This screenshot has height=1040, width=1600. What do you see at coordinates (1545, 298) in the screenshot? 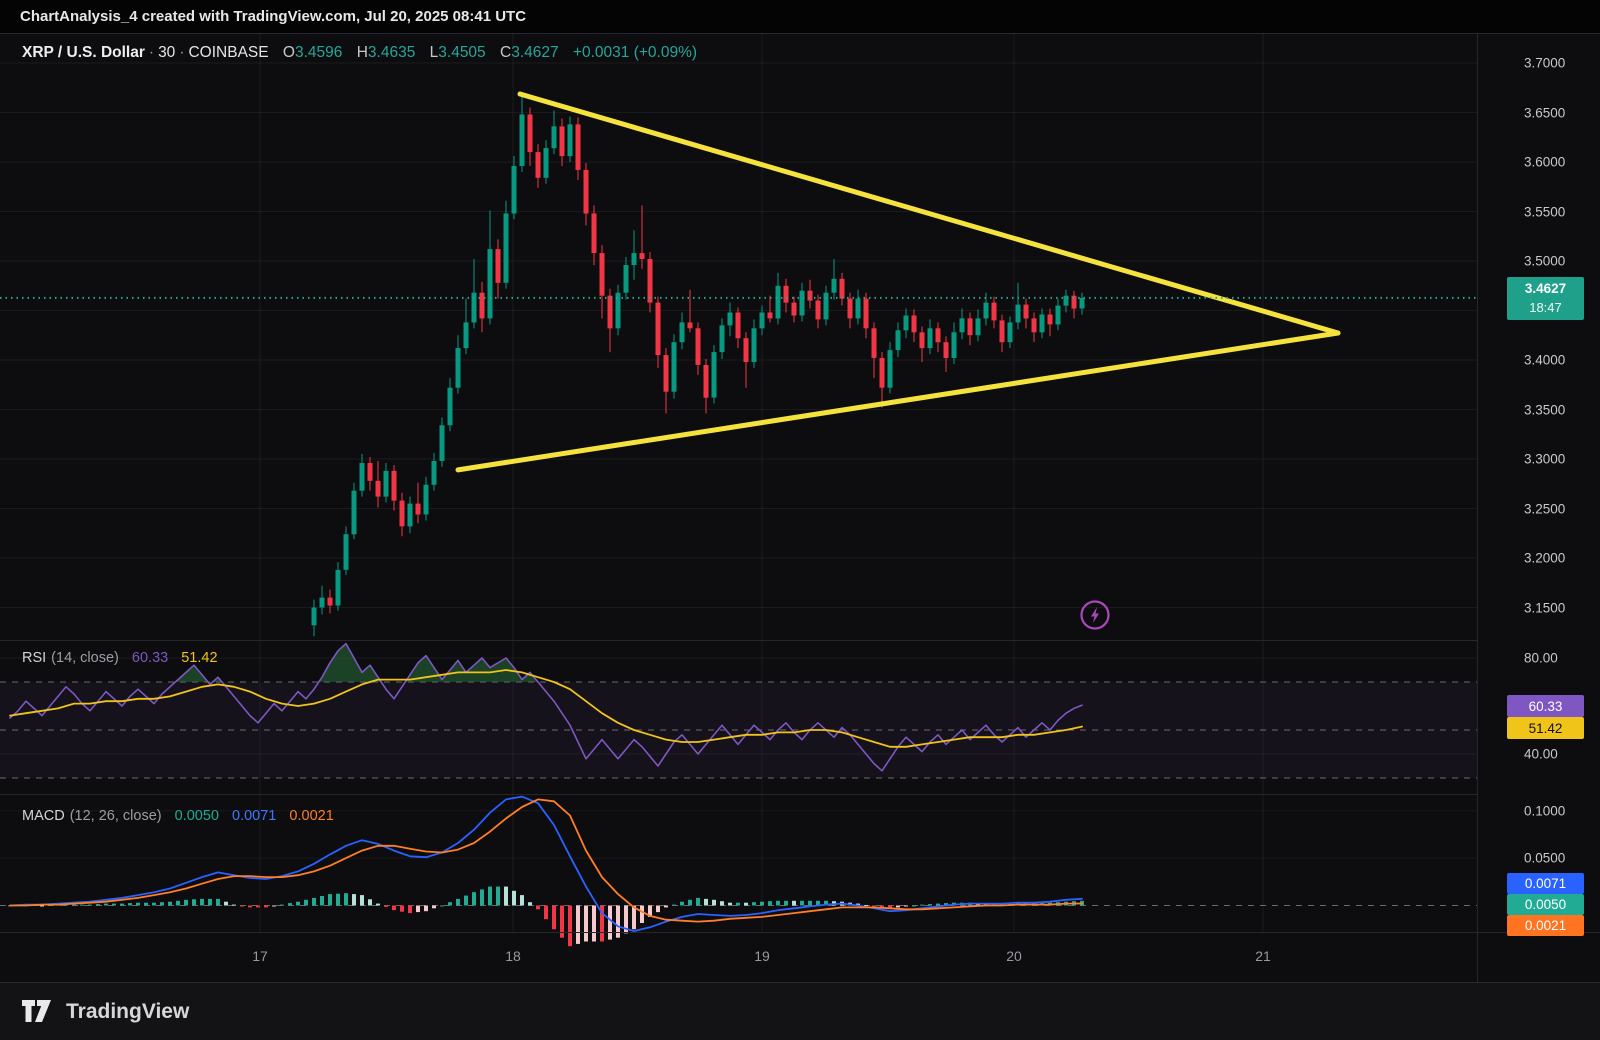
I see `last-price-badge: 3.4627 18:47` at bounding box center [1545, 298].